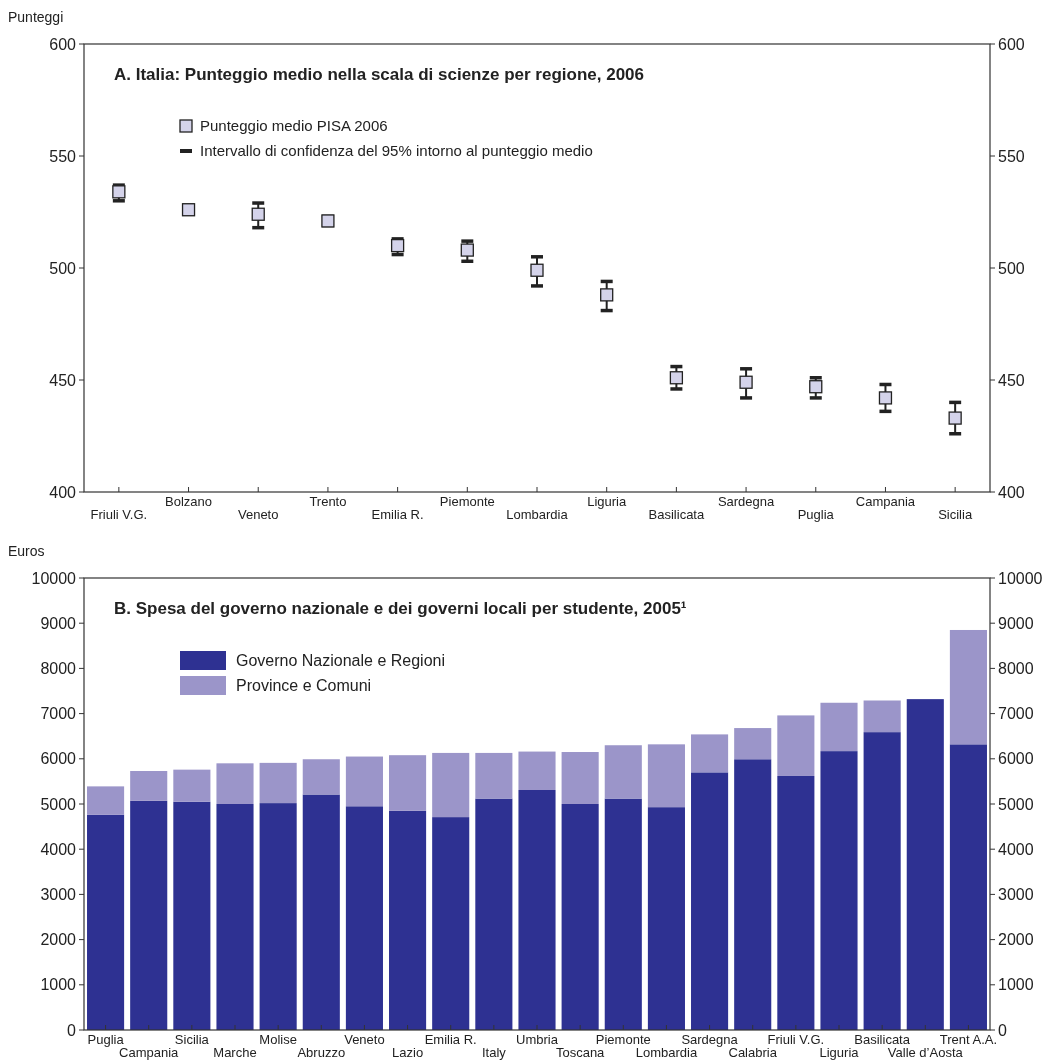 Image resolution: width=1054 pixels, height=1060 pixels. I want to click on x-tick-label: Marche, so click(235, 1052).